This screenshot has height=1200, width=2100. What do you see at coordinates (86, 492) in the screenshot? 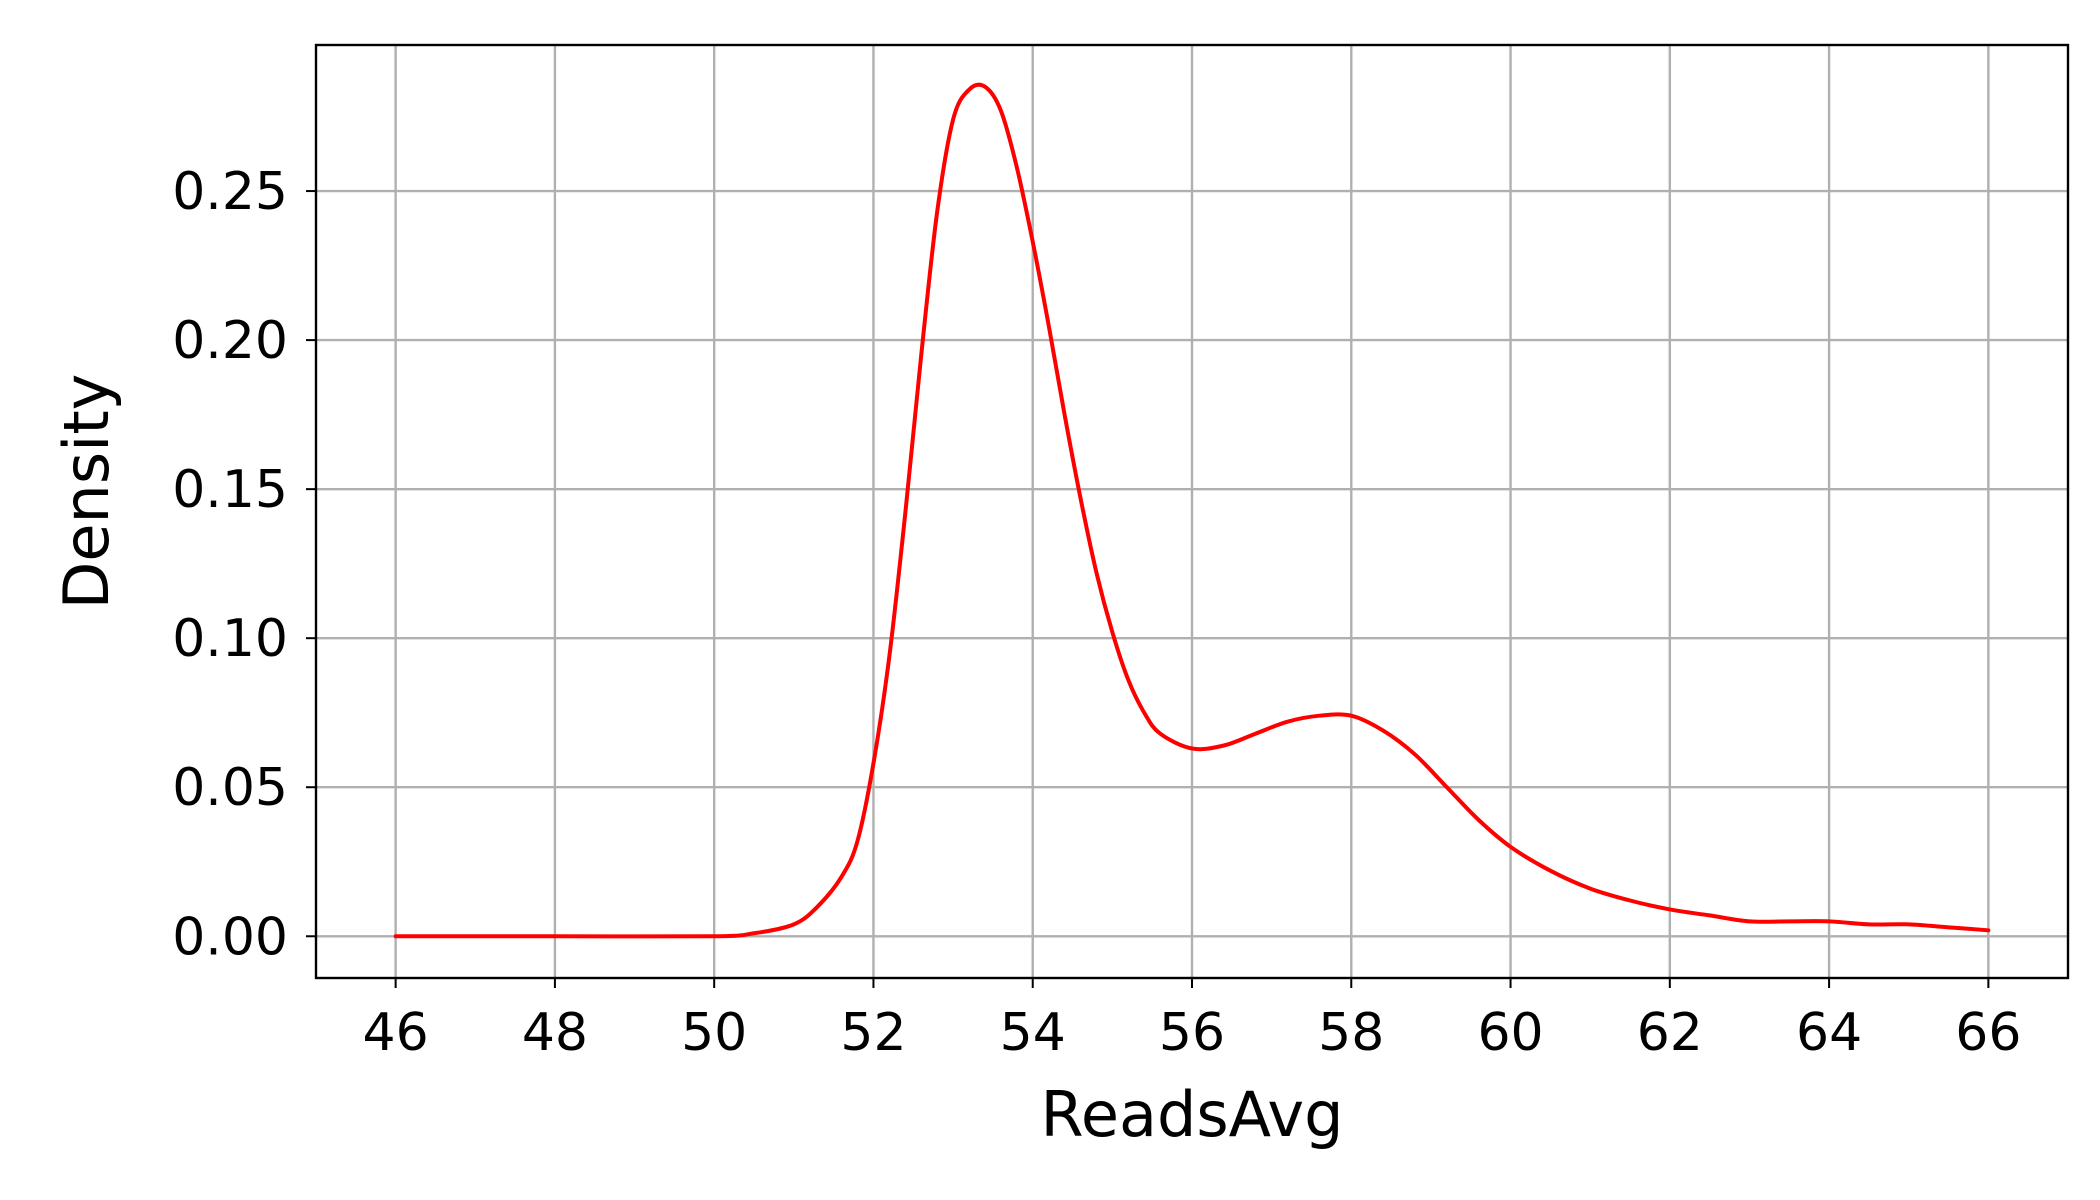
I see `y-axis-title: Density` at bounding box center [86, 492].